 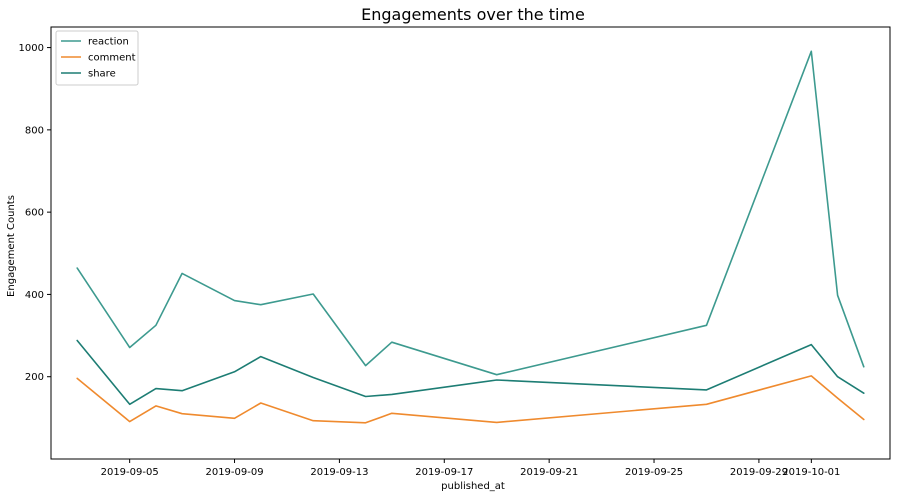 What do you see at coordinates (34, 295) in the screenshot?
I see `y-tick-label: 400` at bounding box center [34, 295].